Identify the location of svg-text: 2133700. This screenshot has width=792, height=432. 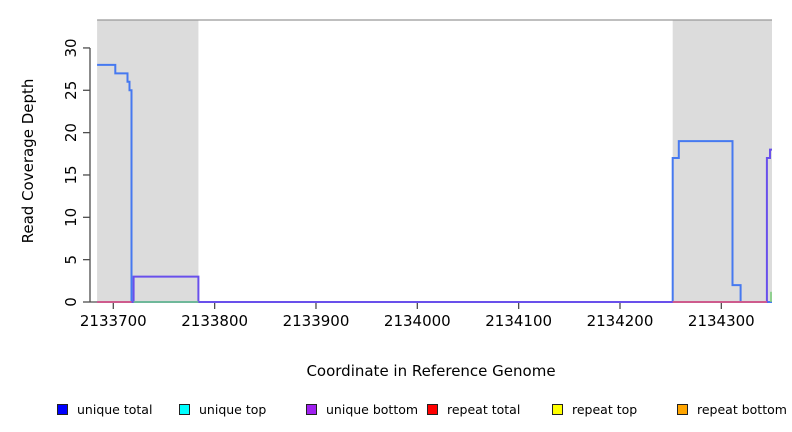
(113, 321).